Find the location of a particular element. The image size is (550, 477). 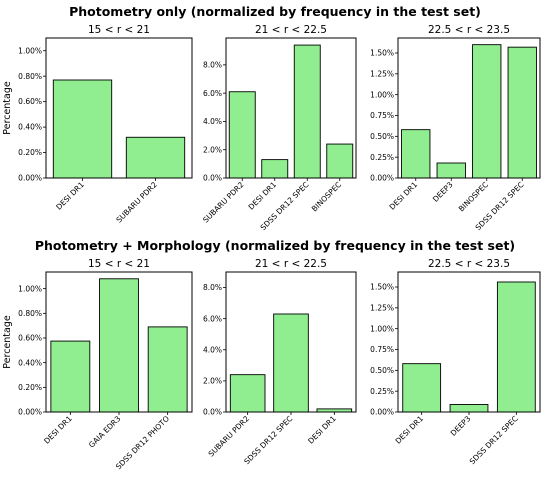

x-tick-label: SDSS DR12 PHOTO is located at coordinates (142, 442).